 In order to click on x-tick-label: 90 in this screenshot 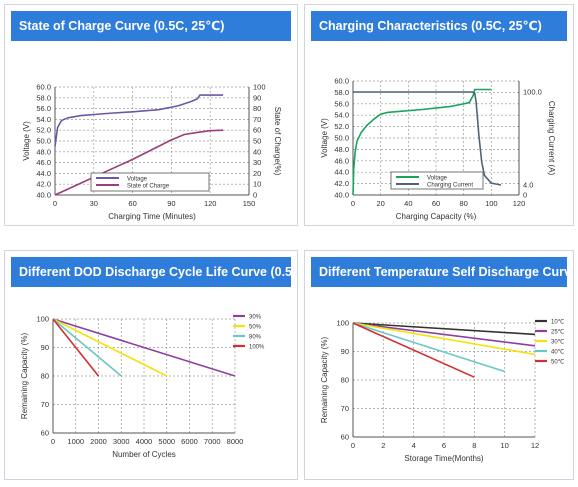, I will do `click(171, 203)`.